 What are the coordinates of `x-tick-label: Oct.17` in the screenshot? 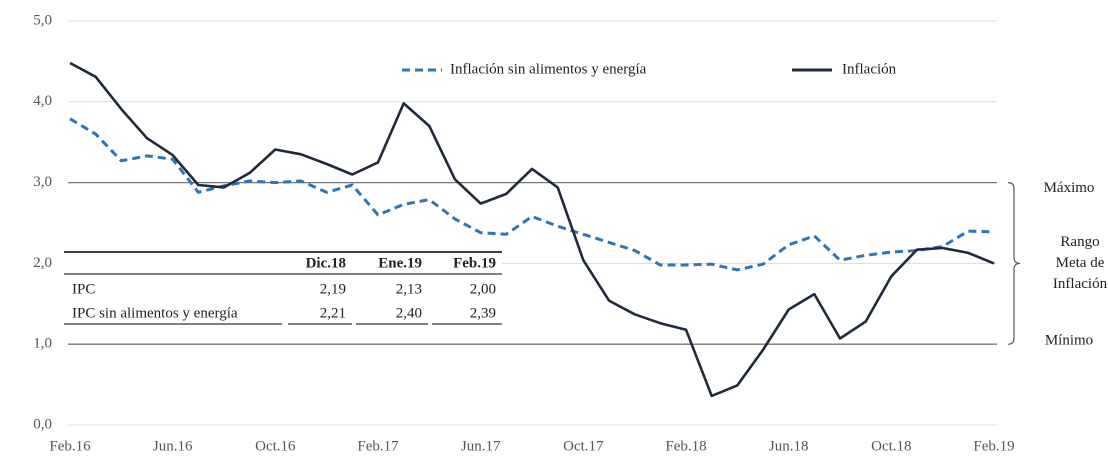 It's located at (583, 446).